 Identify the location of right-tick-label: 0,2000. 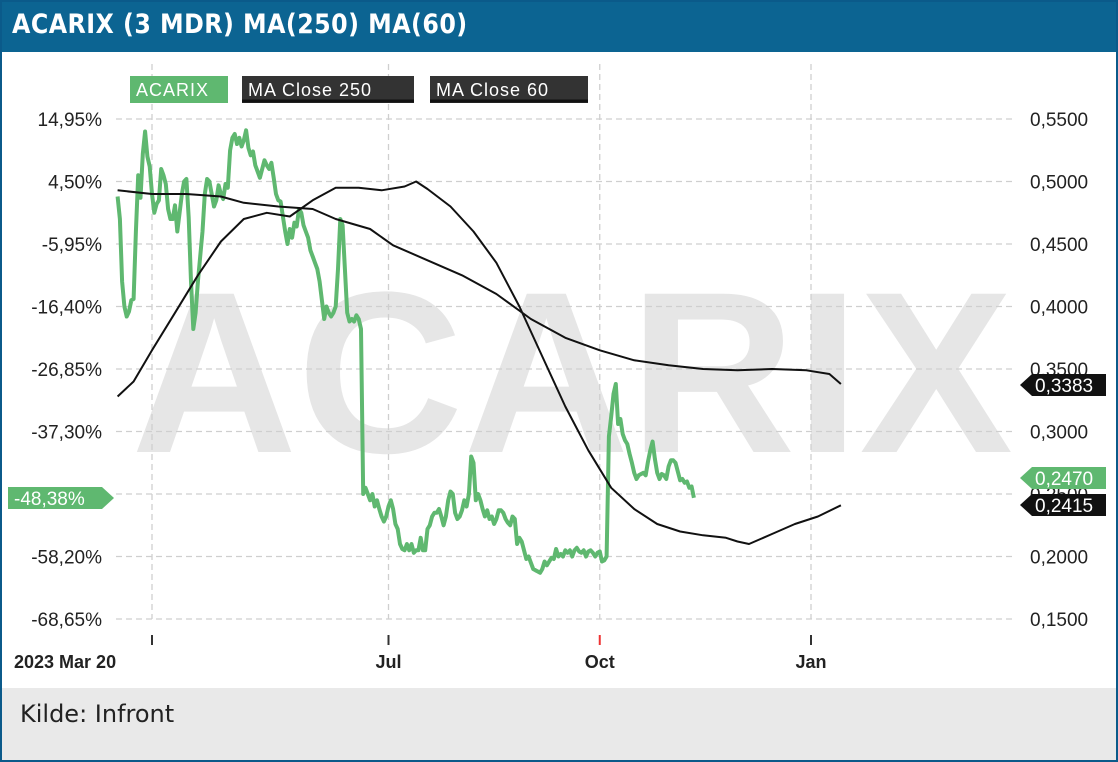
(1059, 558).